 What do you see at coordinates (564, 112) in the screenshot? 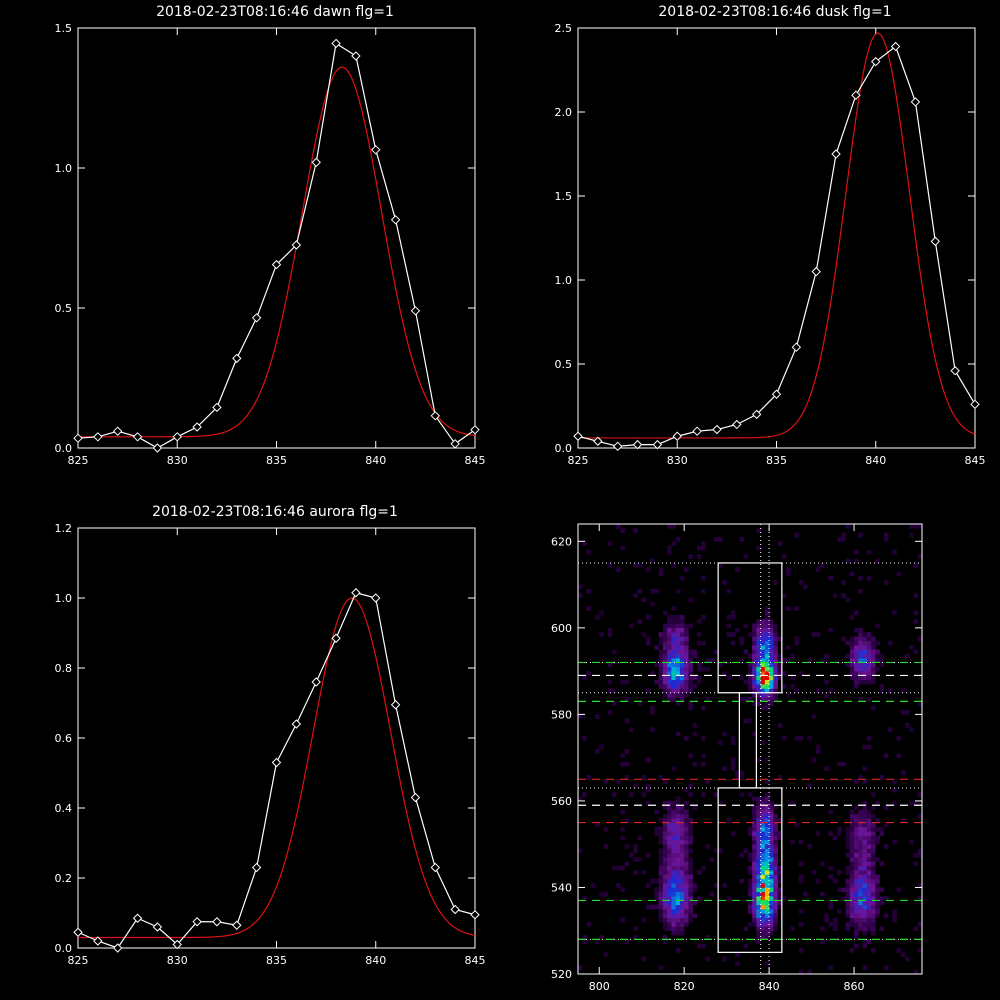
I see `dusk-ytick-label-4: 2.0` at bounding box center [564, 112].